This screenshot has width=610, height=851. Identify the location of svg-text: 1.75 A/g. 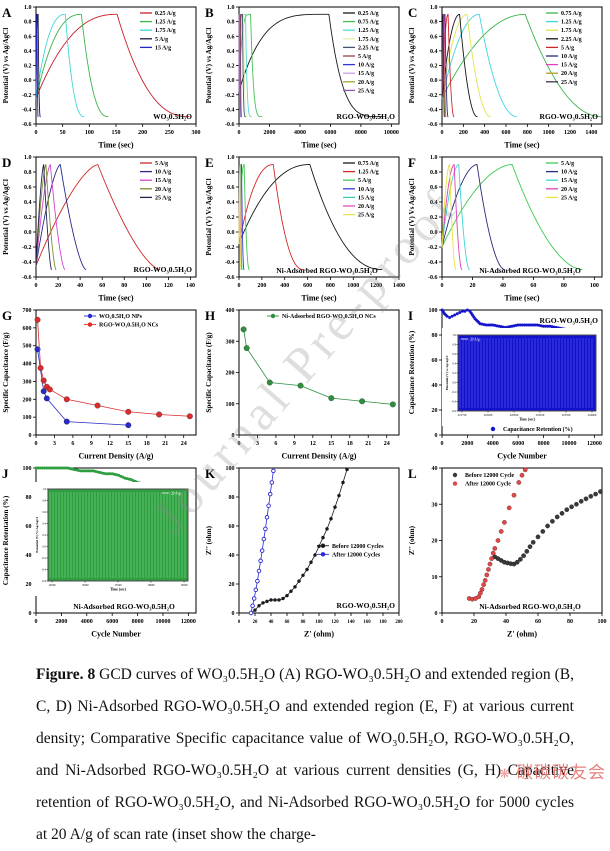
(368, 40).